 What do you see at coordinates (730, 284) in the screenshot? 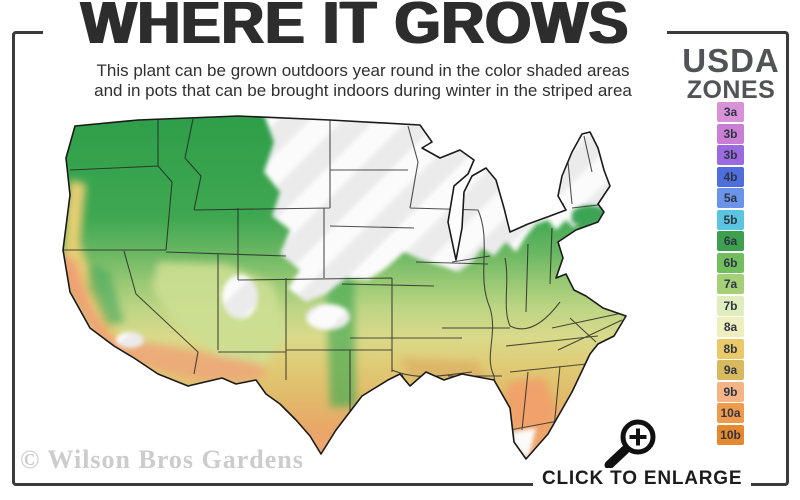
I see `legend-zone-chip-7a: 7a` at bounding box center [730, 284].